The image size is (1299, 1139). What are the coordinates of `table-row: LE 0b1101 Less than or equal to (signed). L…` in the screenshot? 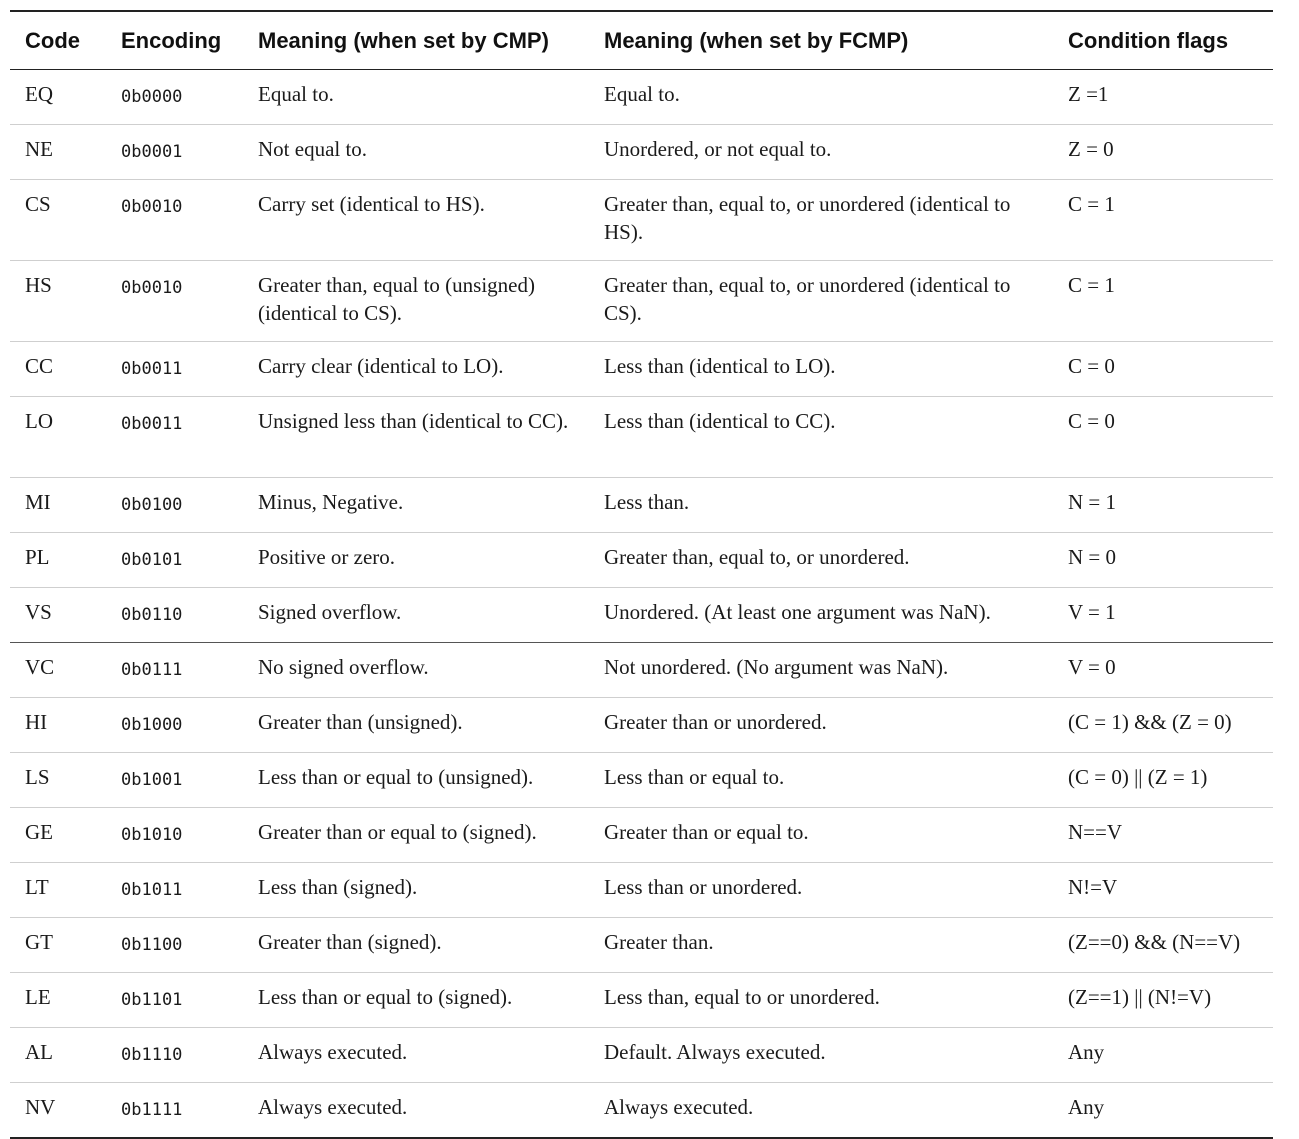 It's located at (641, 1000).